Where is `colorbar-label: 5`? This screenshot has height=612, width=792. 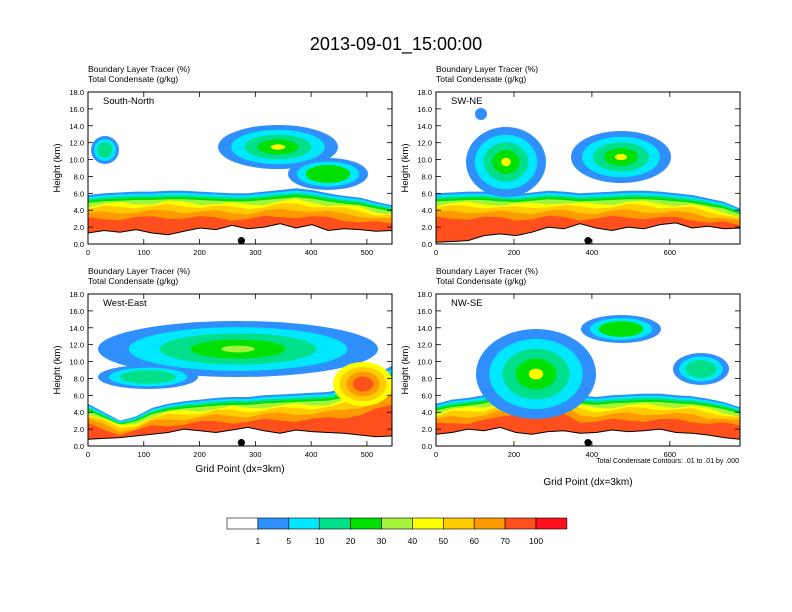
colorbar-label: 5 is located at coordinates (288, 541).